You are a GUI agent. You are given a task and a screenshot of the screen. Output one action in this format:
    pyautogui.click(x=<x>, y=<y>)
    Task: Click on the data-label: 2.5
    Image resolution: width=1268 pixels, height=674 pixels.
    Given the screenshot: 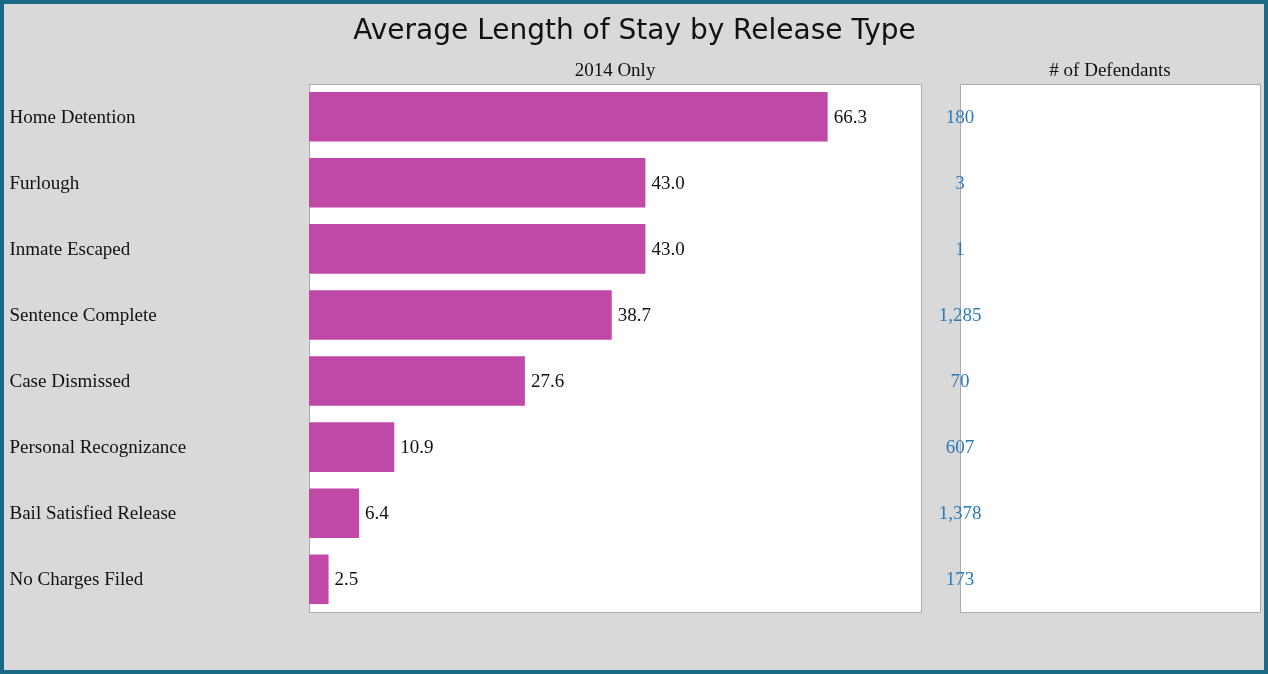 What is the action you would take?
    pyautogui.click(x=346, y=579)
    